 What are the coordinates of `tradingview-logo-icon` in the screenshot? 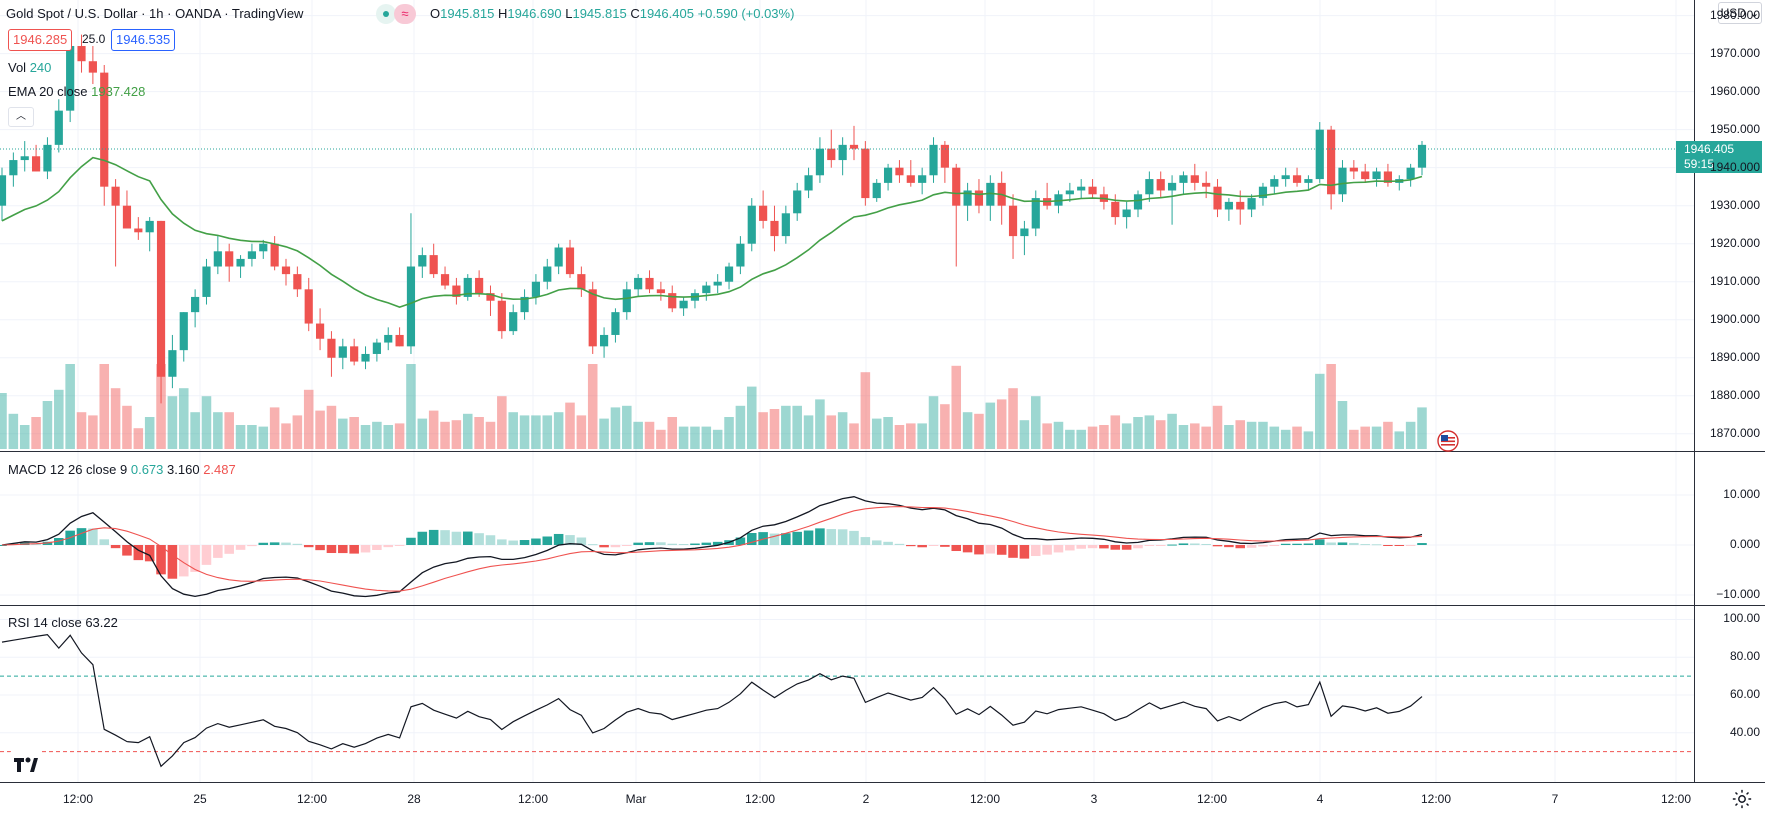 It's located at (26, 764).